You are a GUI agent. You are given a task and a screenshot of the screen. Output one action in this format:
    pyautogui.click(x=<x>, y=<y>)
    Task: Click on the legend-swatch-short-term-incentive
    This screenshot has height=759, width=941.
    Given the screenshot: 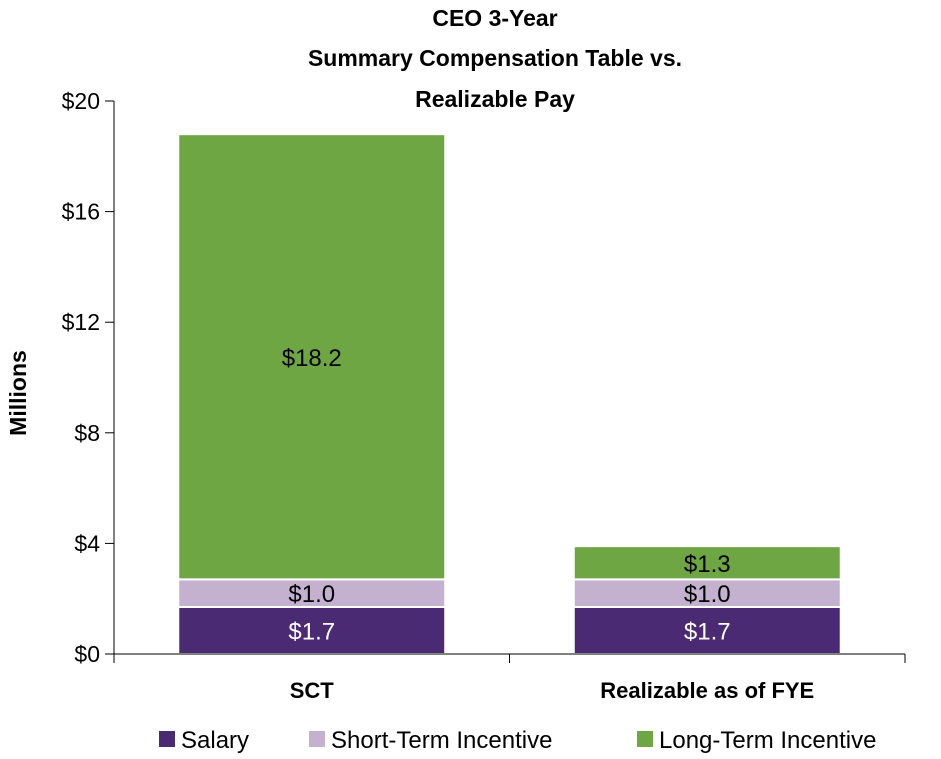 What is the action you would take?
    pyautogui.click(x=317, y=739)
    